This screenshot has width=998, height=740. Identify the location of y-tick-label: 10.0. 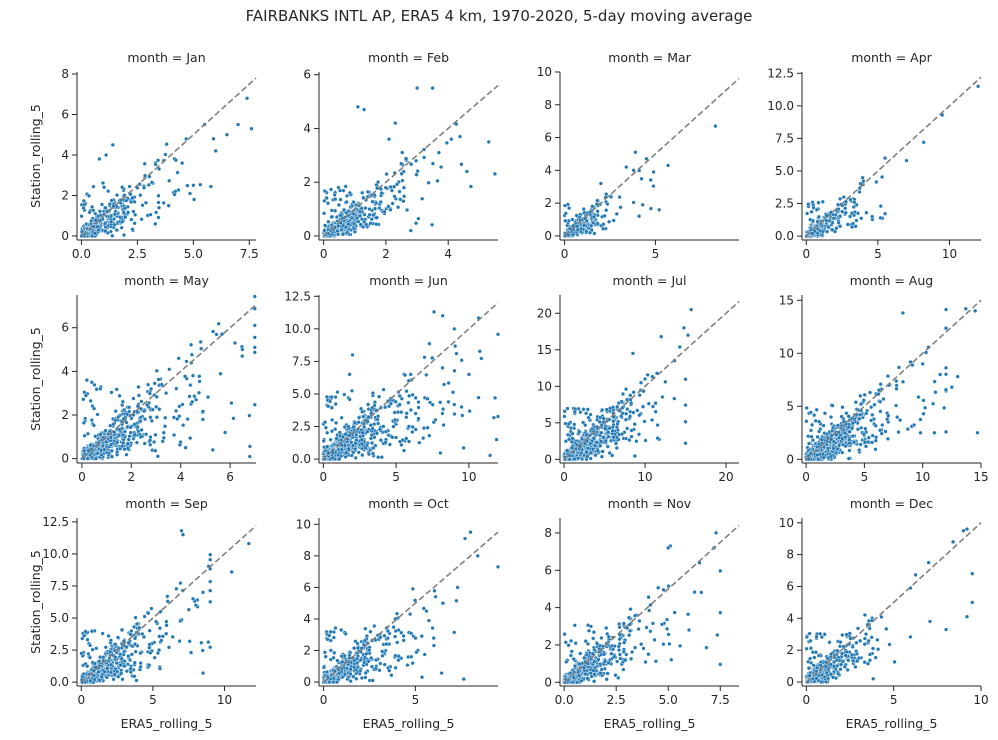
(297, 329).